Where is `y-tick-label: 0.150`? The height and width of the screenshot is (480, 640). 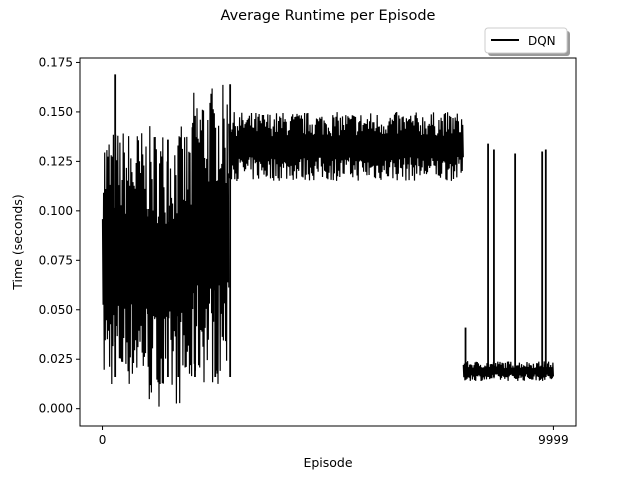 y-tick-label: 0.150 is located at coordinates (56, 112).